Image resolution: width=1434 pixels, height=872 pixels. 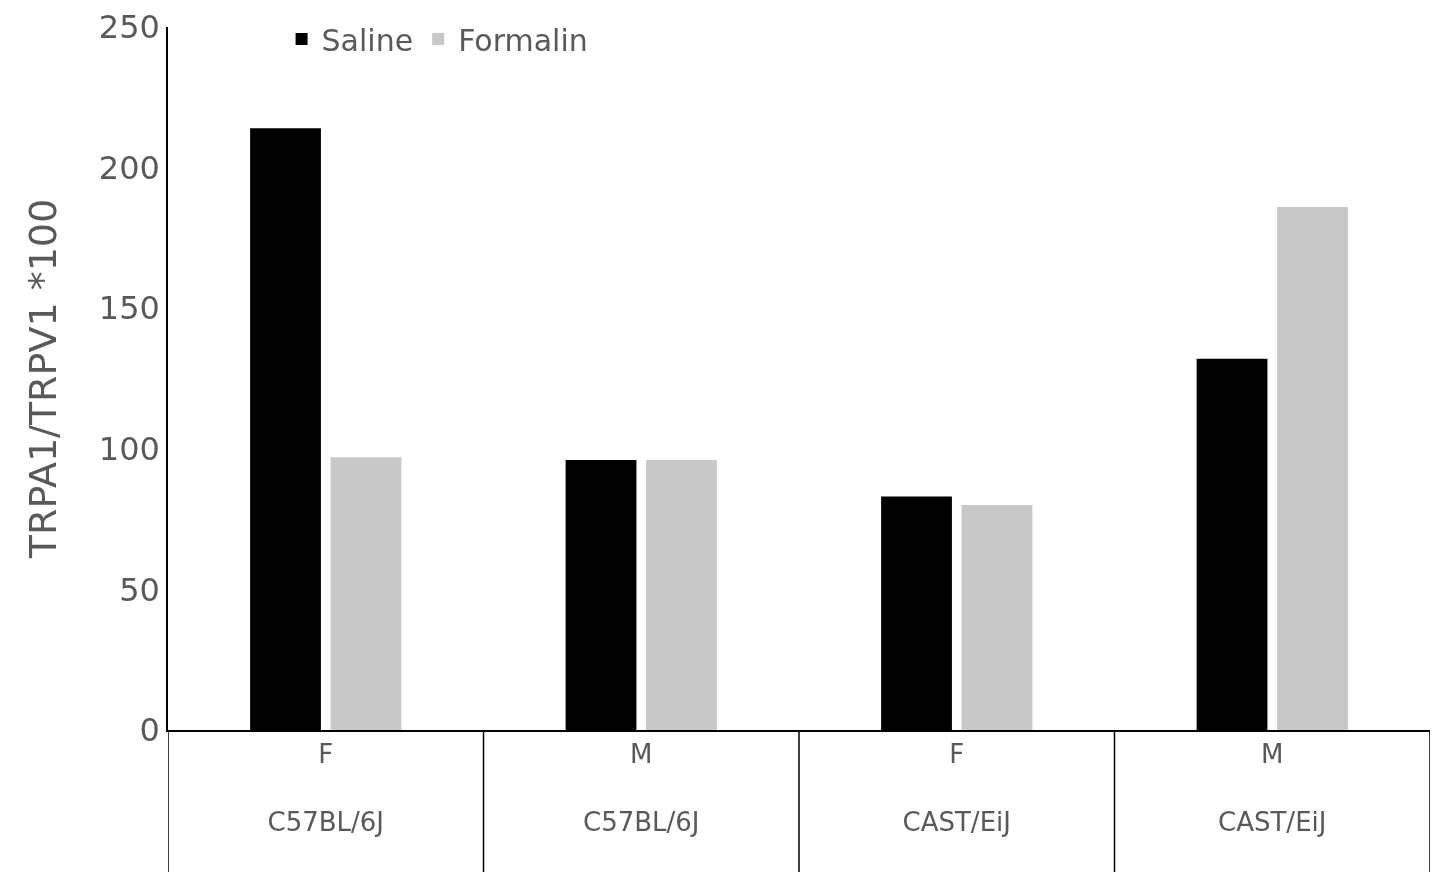 What do you see at coordinates (149, 730) in the screenshot?
I see `y-tick-label: 0` at bounding box center [149, 730].